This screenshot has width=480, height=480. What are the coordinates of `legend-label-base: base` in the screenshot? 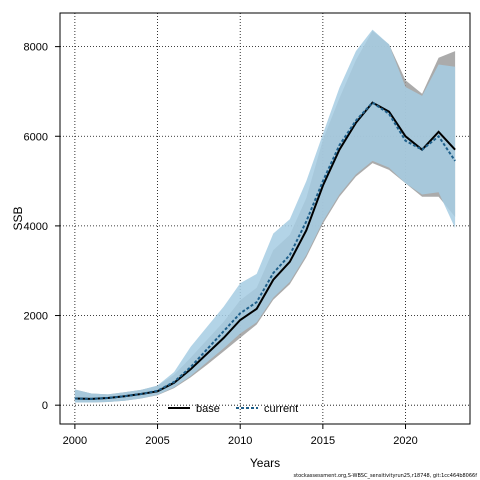 It's located at (208, 409).